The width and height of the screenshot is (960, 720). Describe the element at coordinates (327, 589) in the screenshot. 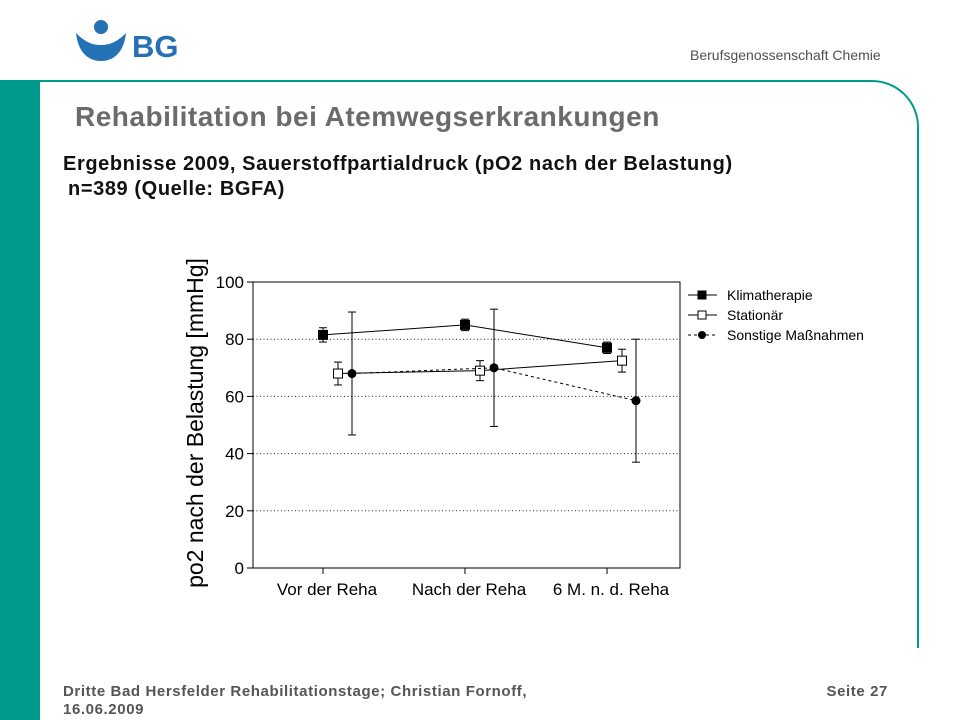

I see `x-category-label: Vor der Reha` at that location.